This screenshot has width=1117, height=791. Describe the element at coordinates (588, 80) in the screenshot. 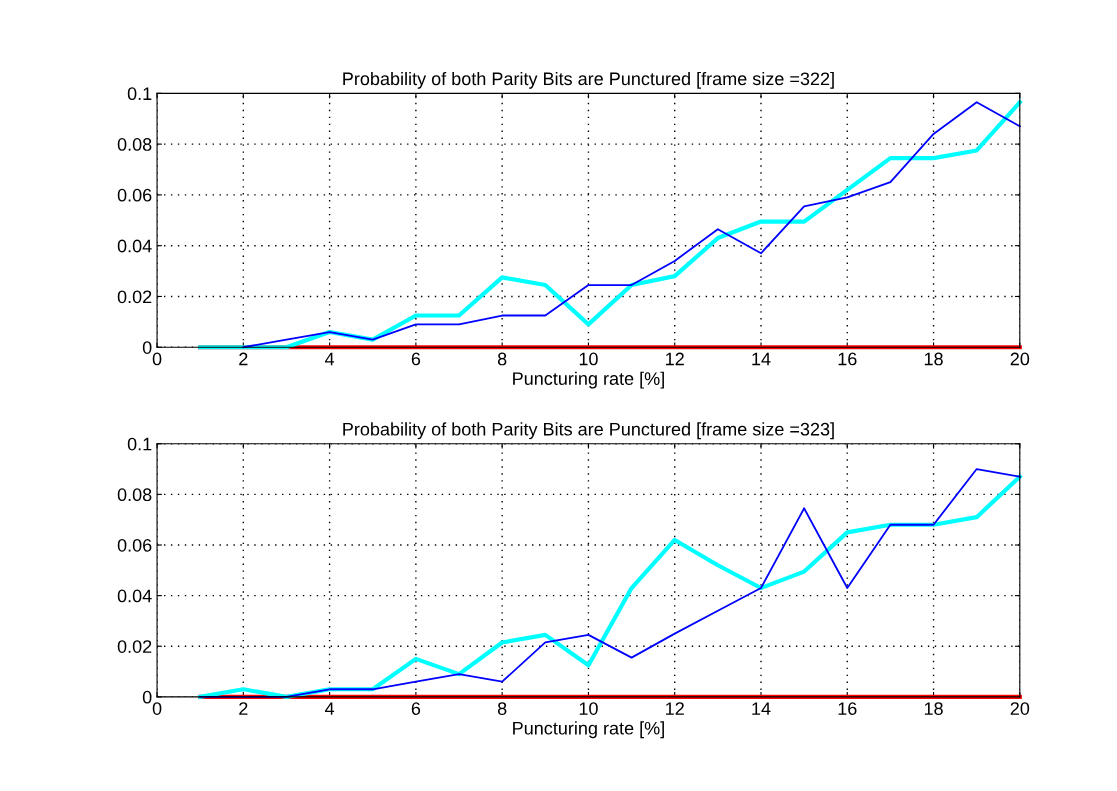

I see `chart-title: Probability of both Parity Bits are Punctured [frame size =322]` at that location.